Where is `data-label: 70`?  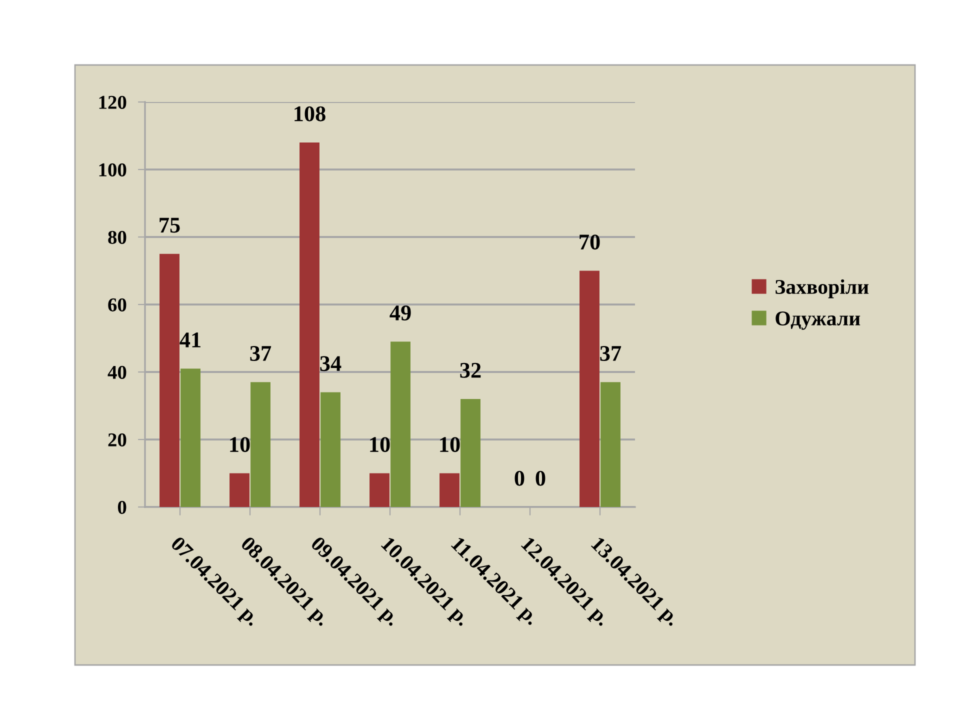
data-label: 70 is located at coordinates (590, 242).